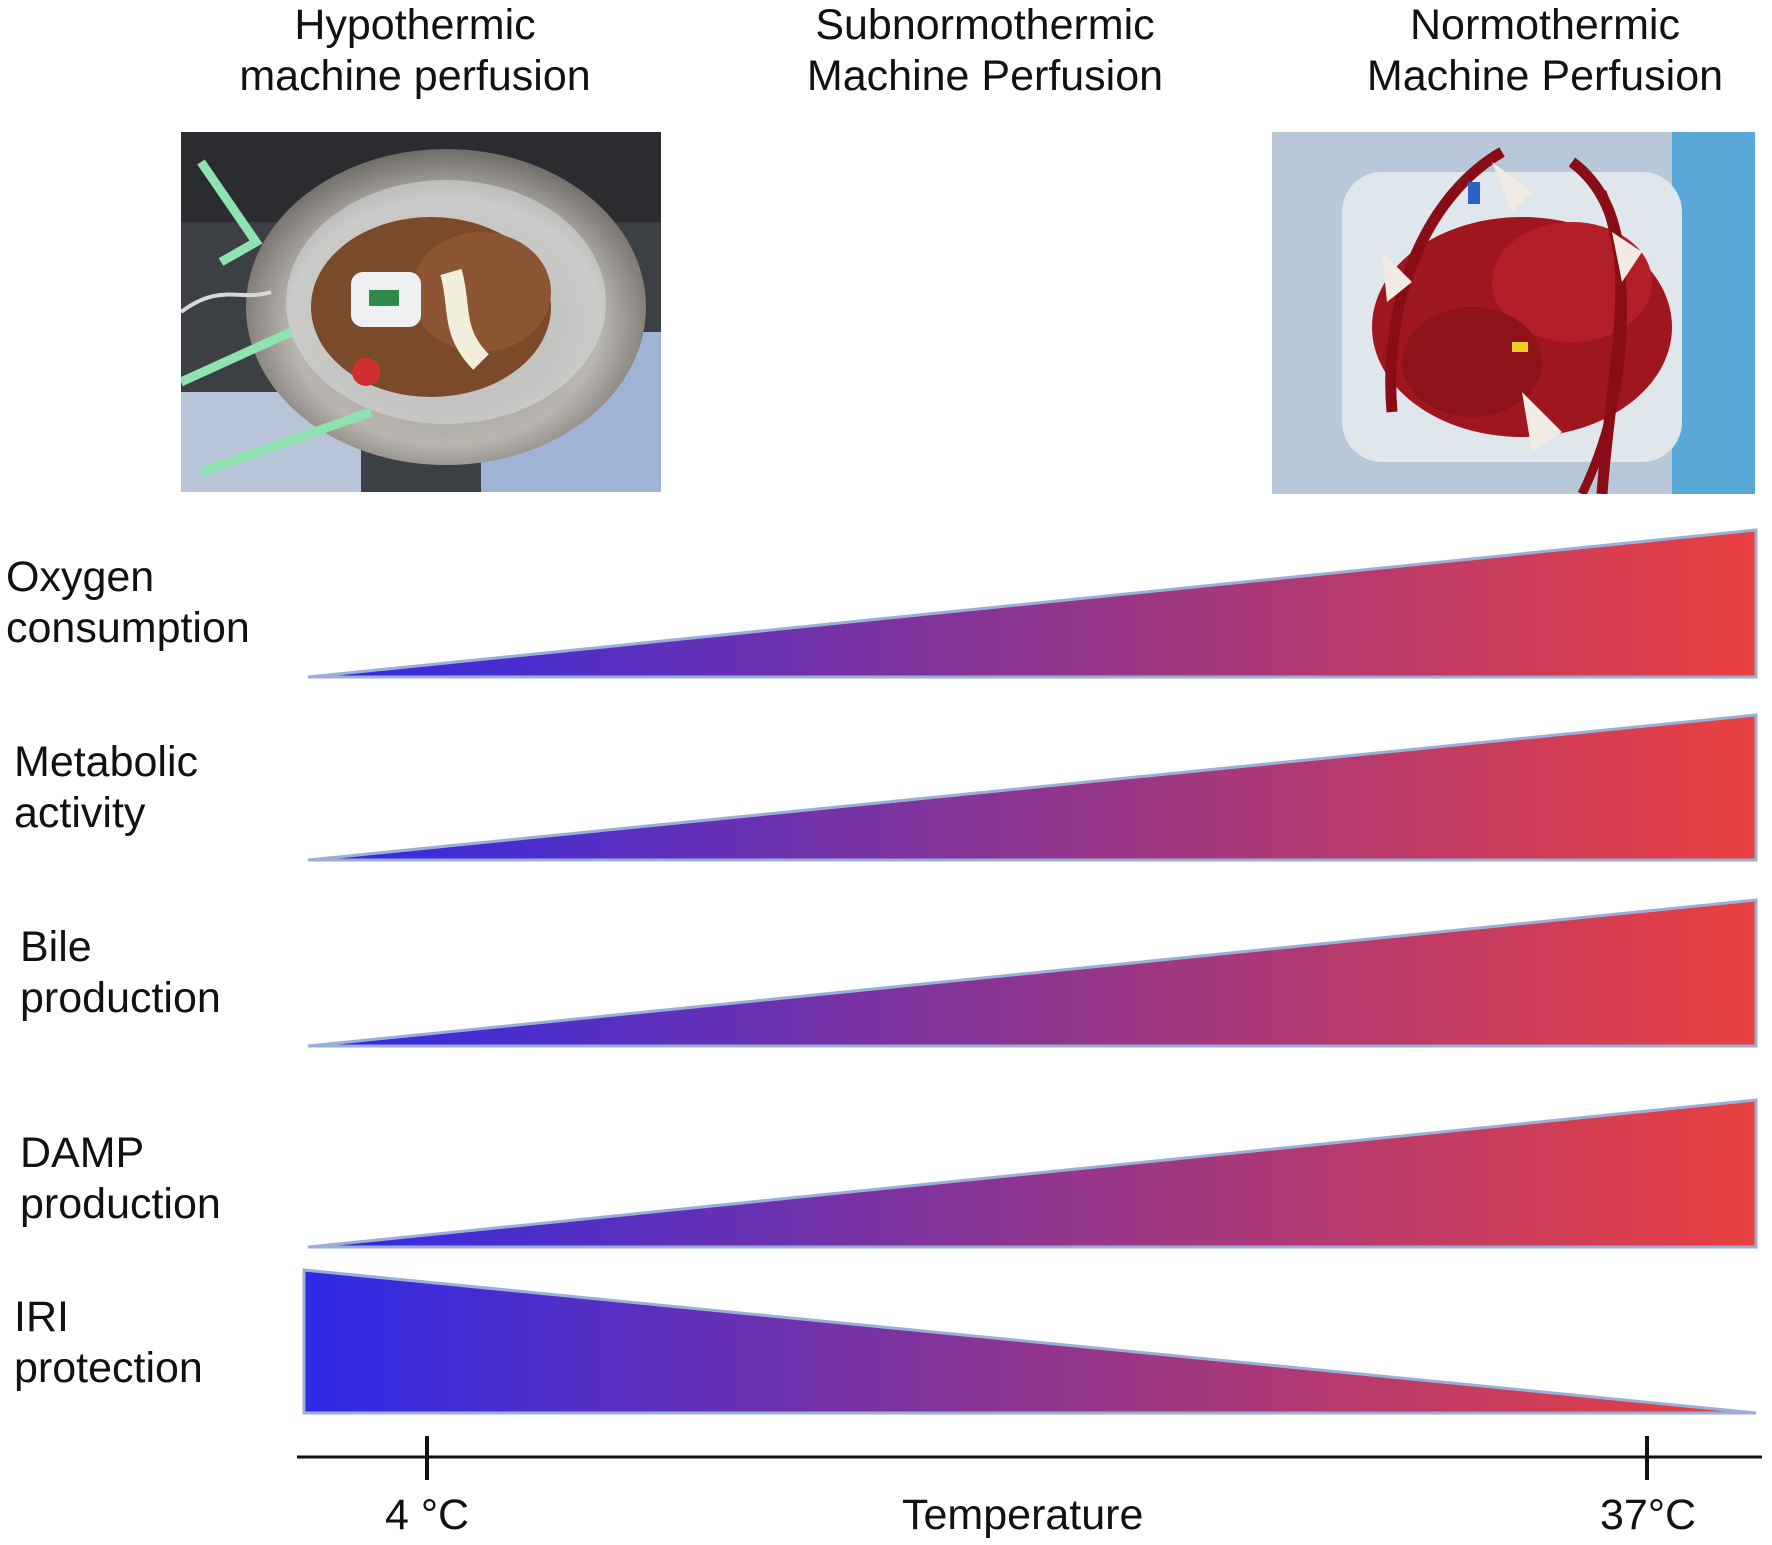  I want to click on wedge-damp-production, so click(1032, 1173).